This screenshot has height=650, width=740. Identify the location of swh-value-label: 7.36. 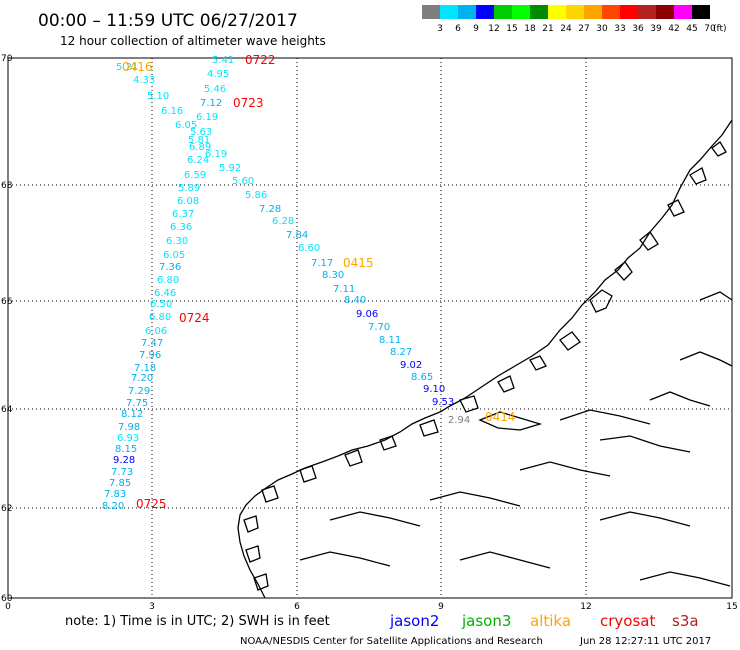
(170, 267).